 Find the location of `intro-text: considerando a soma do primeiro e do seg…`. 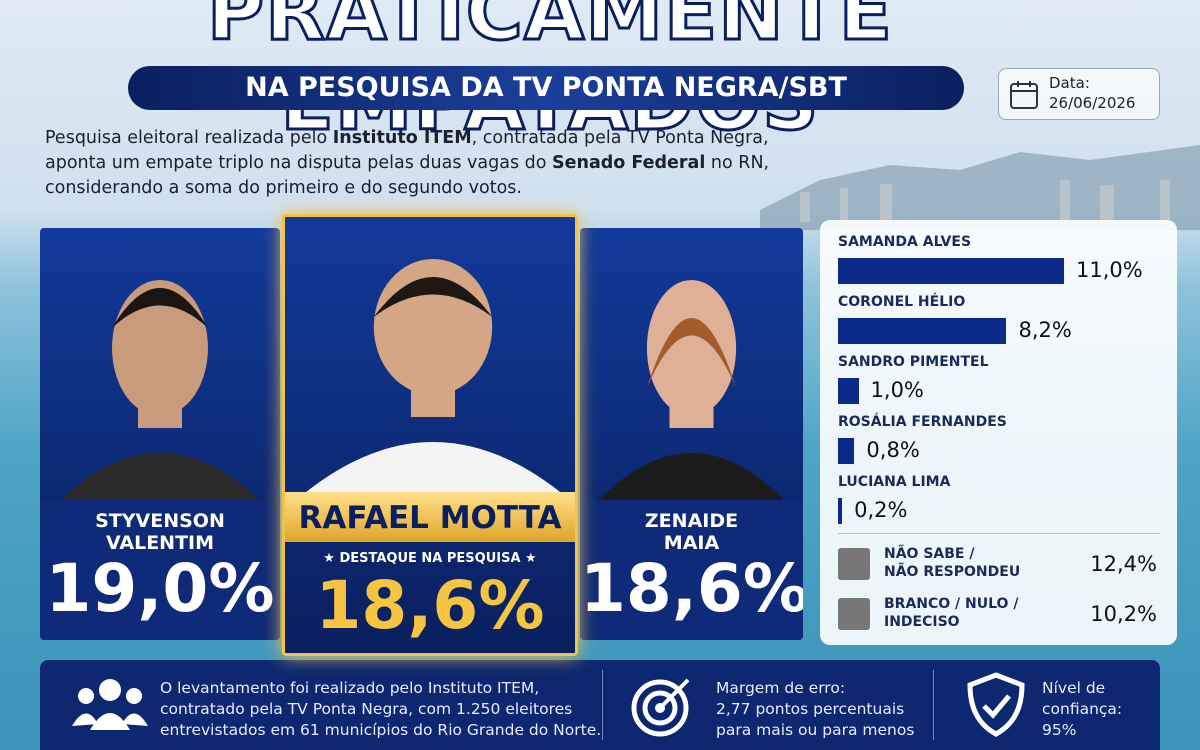

intro-text: considerando a soma do primeiro e do seg… is located at coordinates (283, 188).